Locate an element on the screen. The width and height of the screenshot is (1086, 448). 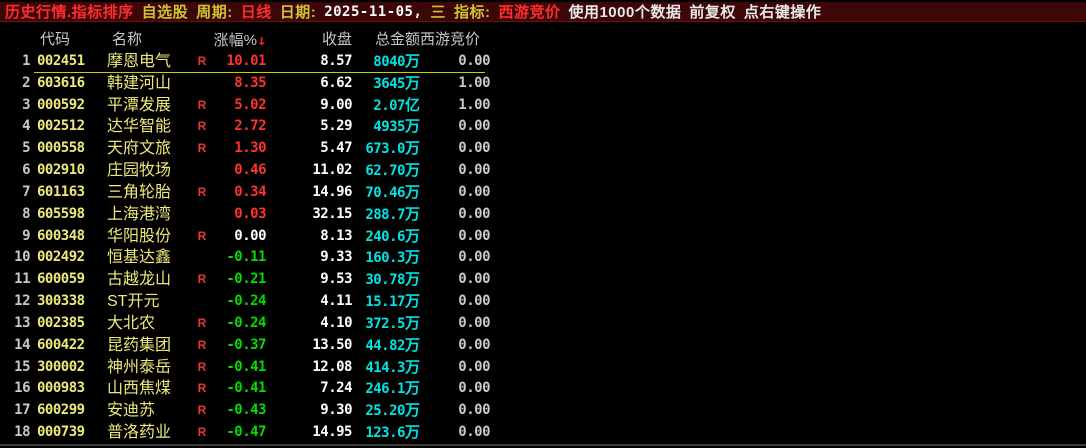
cell-amount: 62.70万 is located at coordinates (392, 171).